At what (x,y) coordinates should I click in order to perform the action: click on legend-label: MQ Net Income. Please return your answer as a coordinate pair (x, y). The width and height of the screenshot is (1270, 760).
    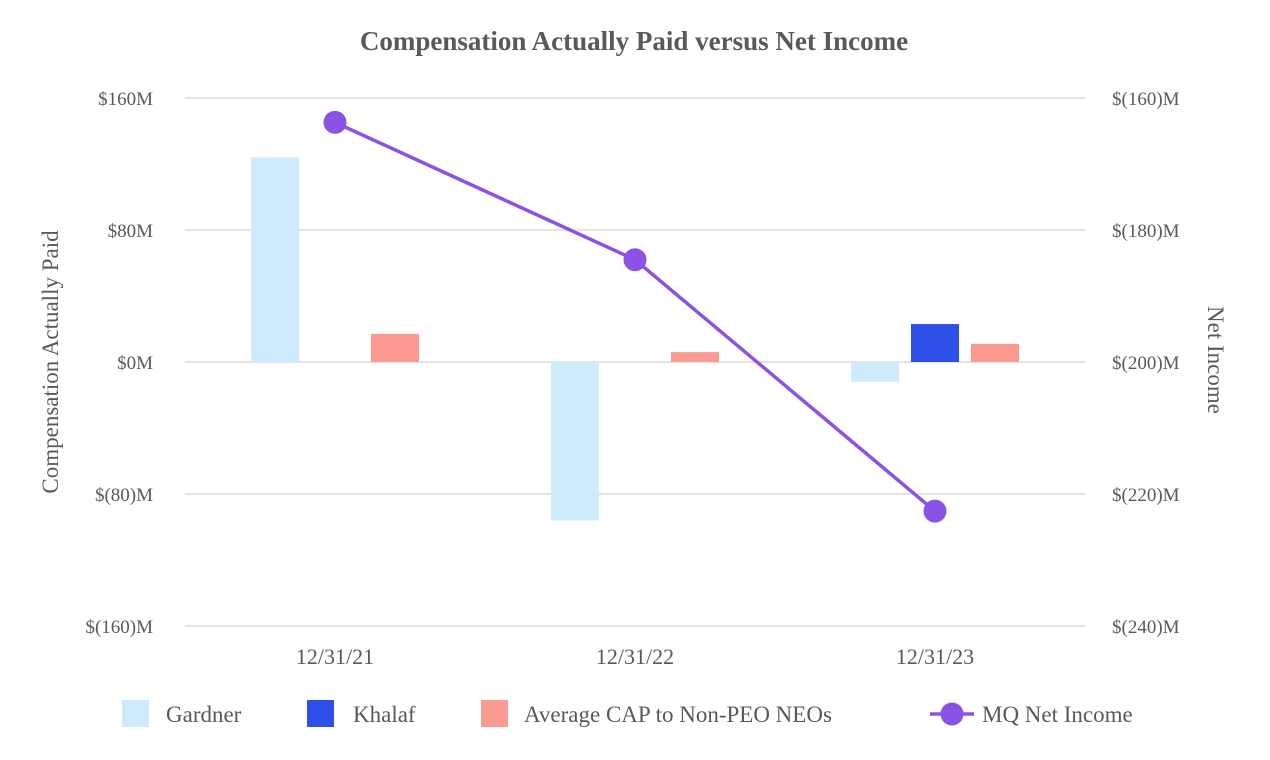
    Looking at the image, I should click on (1057, 714).